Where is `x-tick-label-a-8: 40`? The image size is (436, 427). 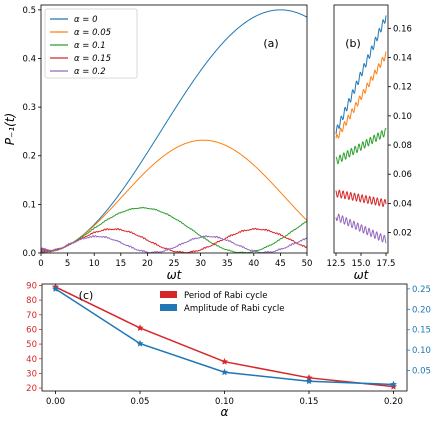
x-tick-label-a-8: 40 is located at coordinates (253, 264).